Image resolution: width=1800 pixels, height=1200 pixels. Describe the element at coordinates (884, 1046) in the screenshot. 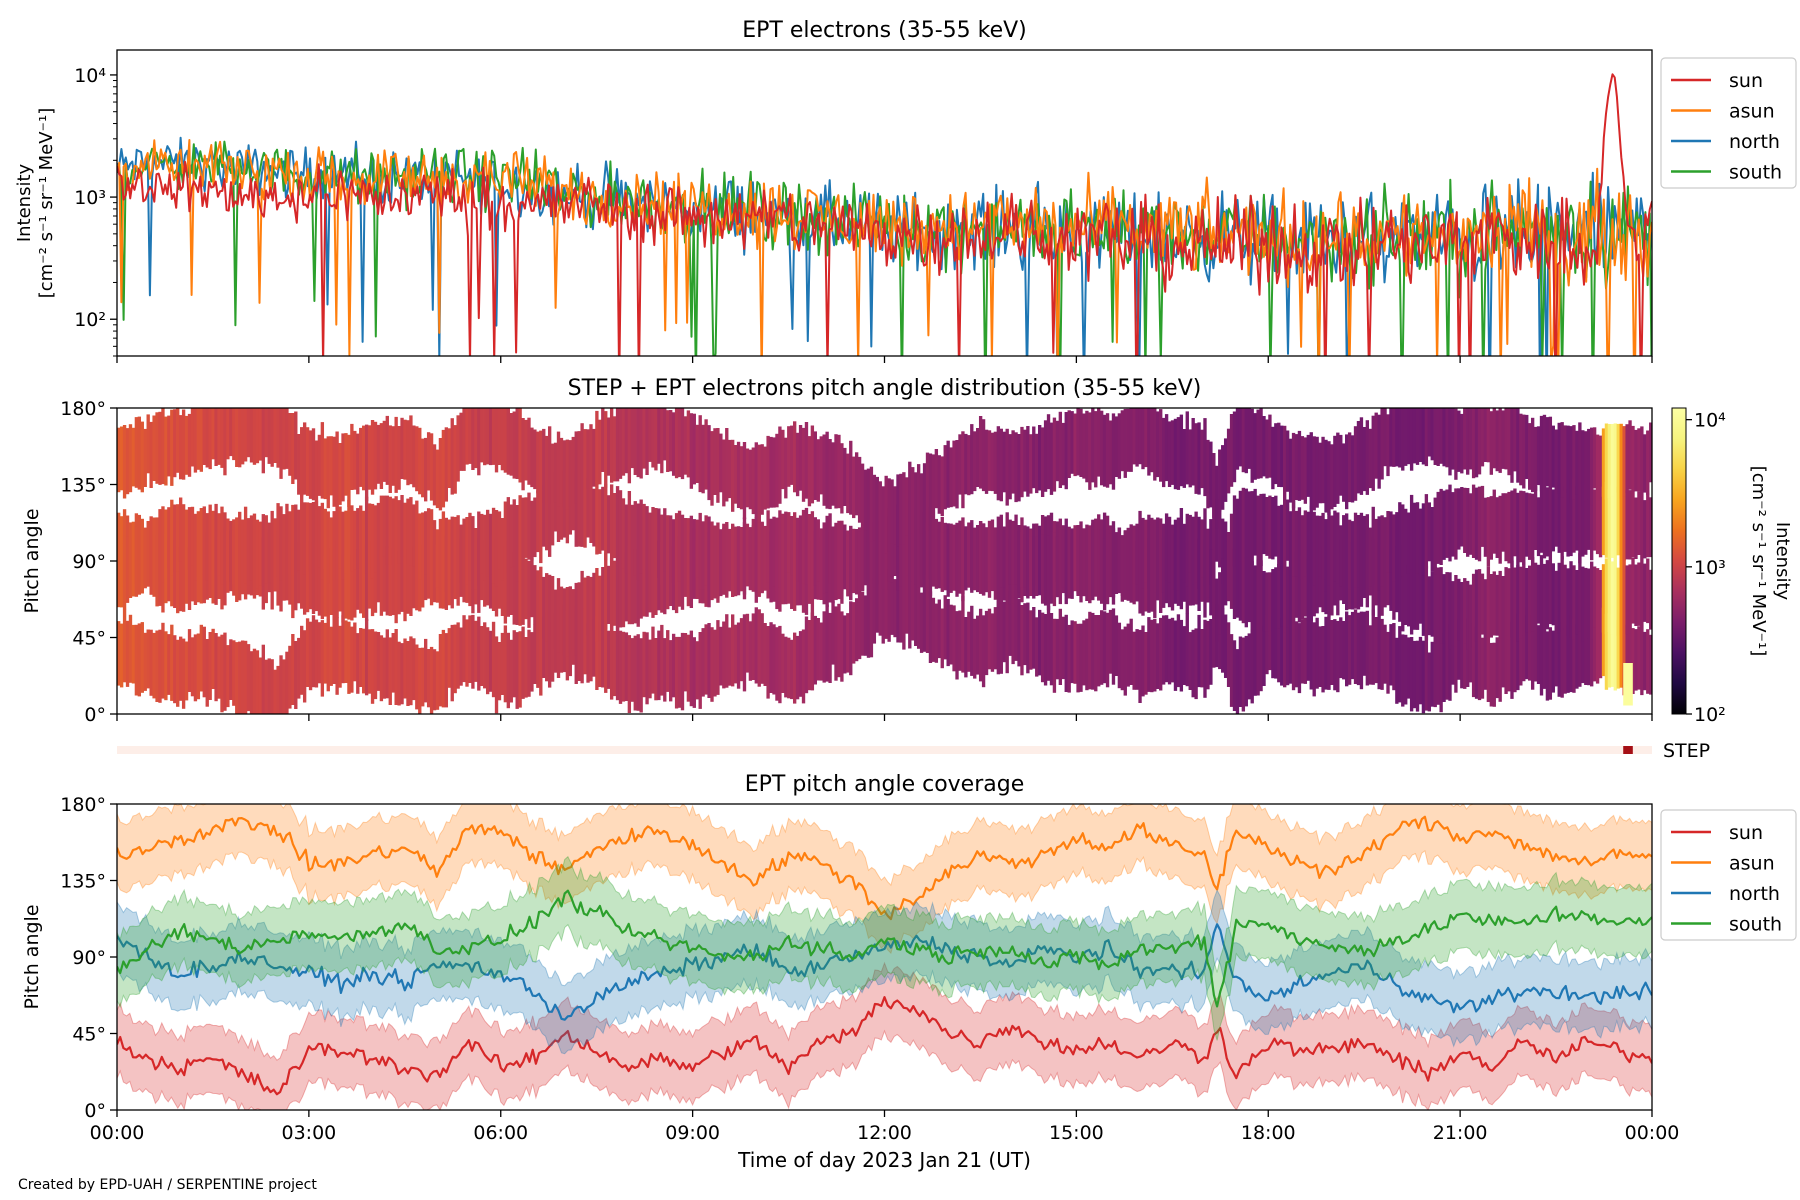

I see `coverage-line-sun` at that location.